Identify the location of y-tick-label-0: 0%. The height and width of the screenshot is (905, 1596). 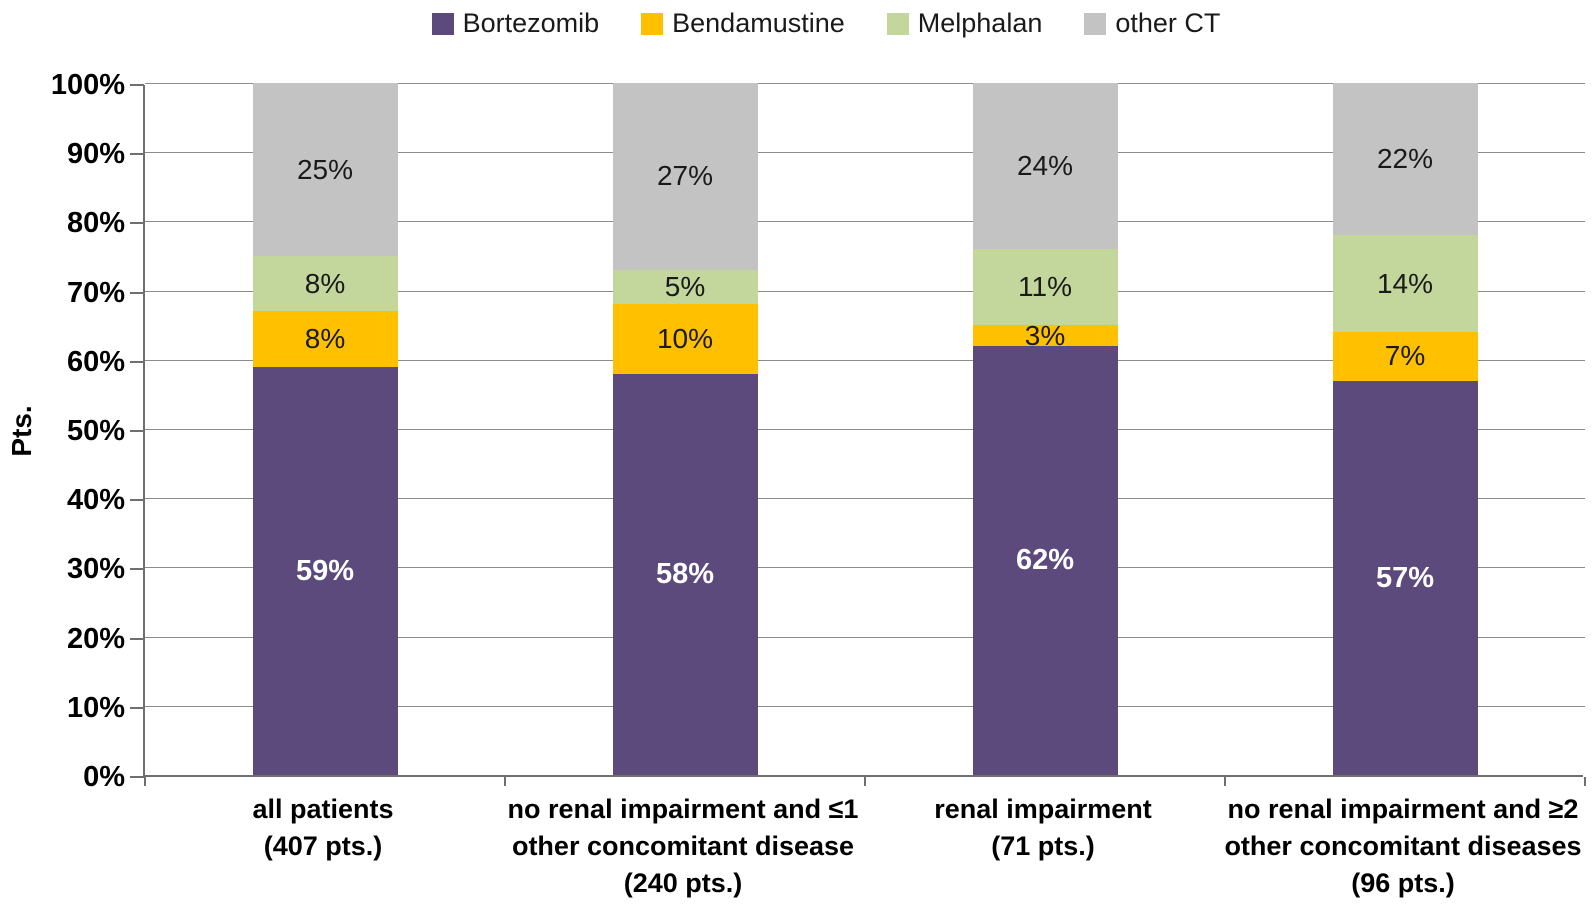
(104, 777).